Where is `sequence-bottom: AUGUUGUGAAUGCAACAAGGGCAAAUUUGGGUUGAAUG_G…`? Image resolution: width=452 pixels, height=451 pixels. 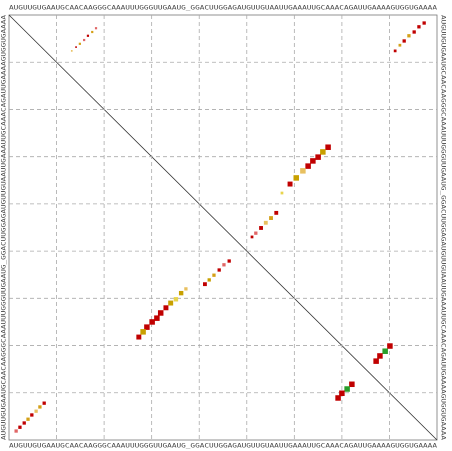
sequence-bottom: AUGUUGUGAAUGCAACAAGGGCAAAUUUGGGUUGAAUG_G… is located at coordinates (223, 446).